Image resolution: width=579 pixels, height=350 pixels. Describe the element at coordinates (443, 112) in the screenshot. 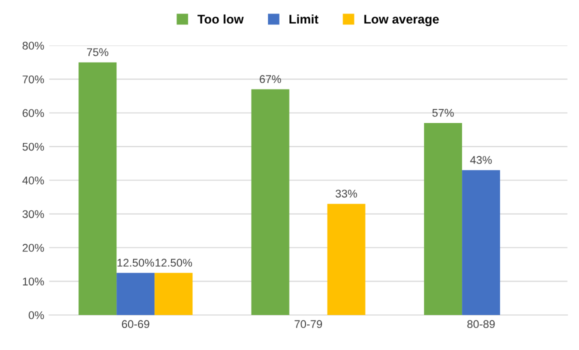

I see `data-label: 57%` at that location.